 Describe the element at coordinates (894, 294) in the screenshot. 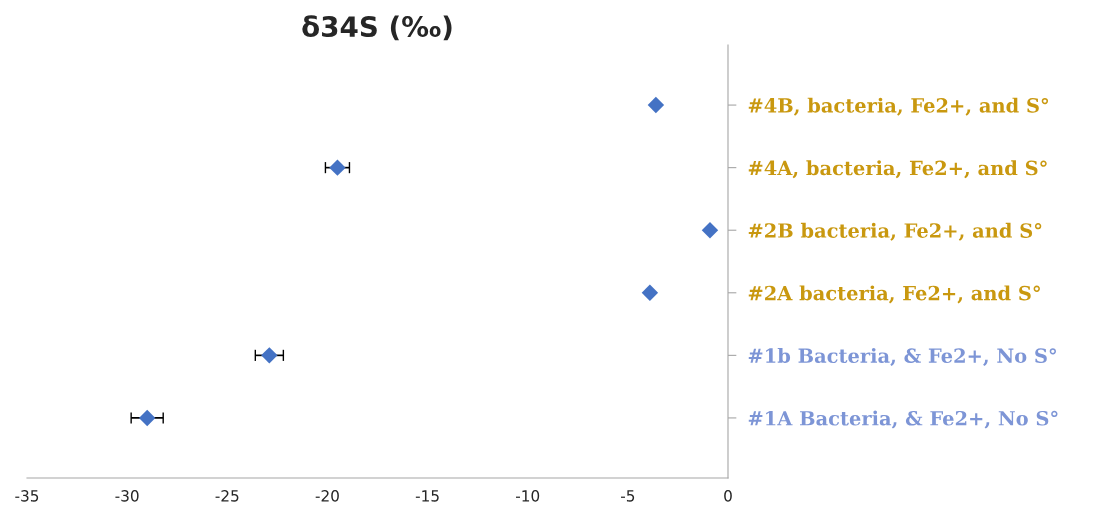

I see `y-tick-label: #2A bacteria, Fe2+, and S°` at that location.